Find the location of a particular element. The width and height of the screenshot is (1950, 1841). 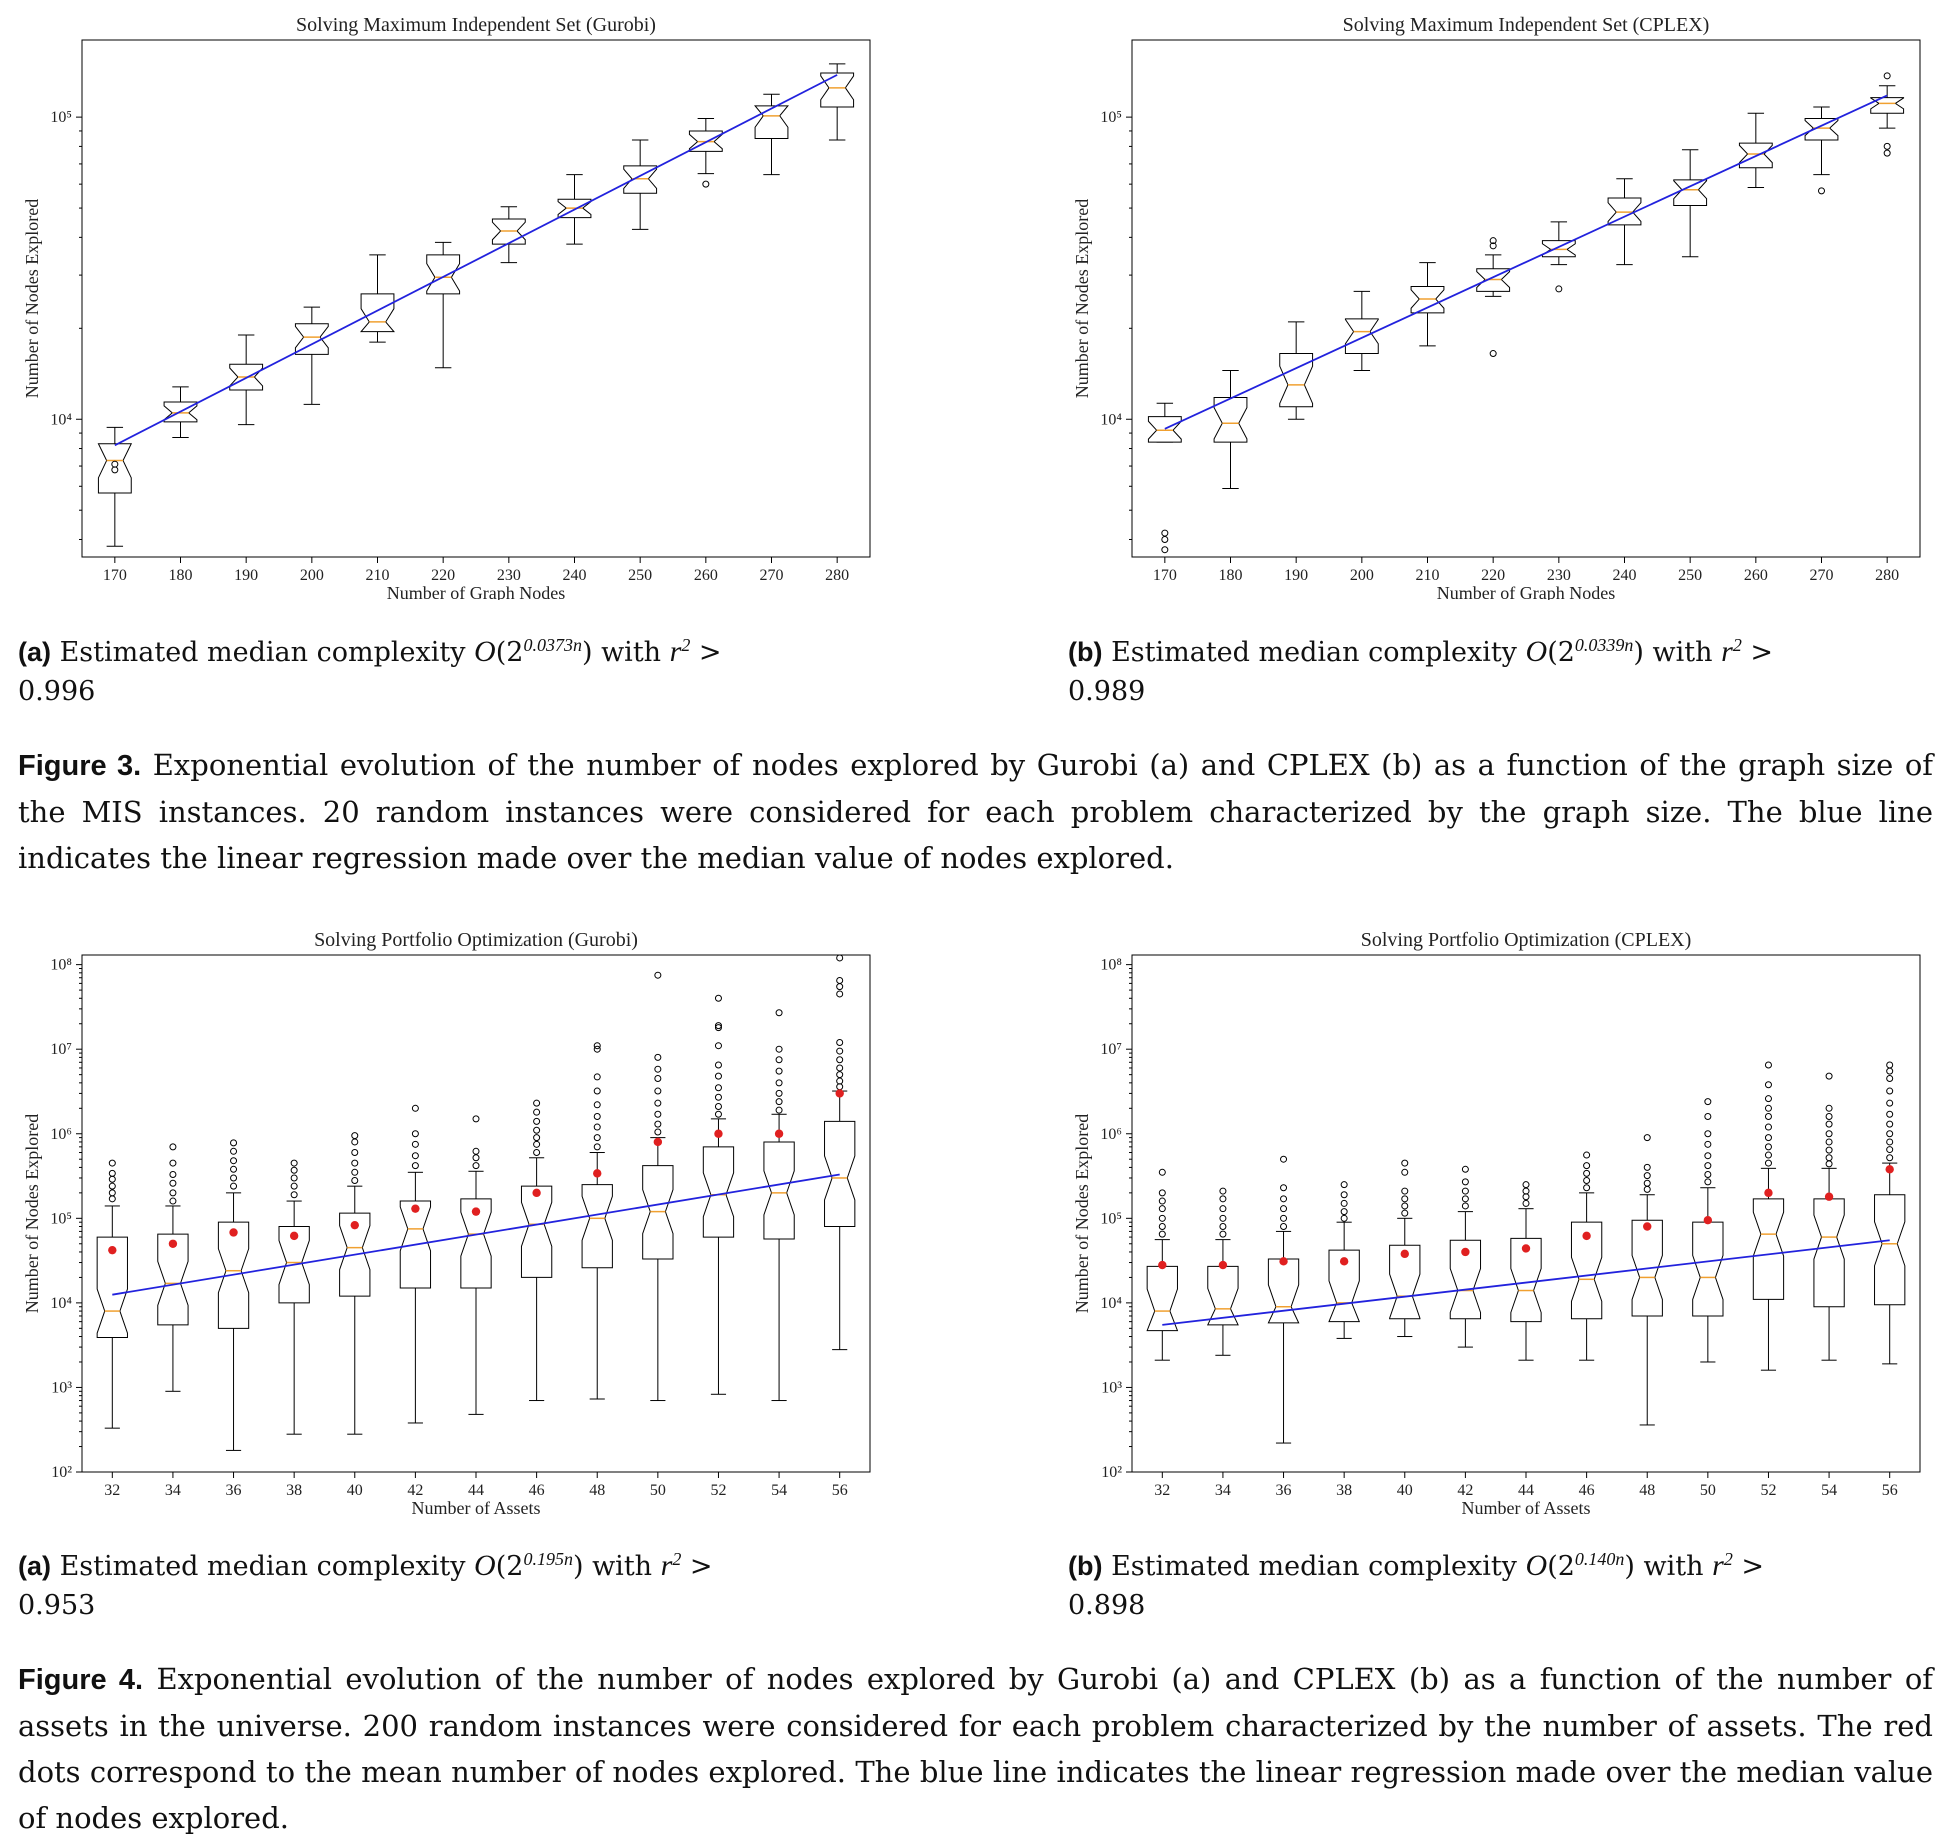

y-tick-label: 10³ is located at coordinates (61, 1387).